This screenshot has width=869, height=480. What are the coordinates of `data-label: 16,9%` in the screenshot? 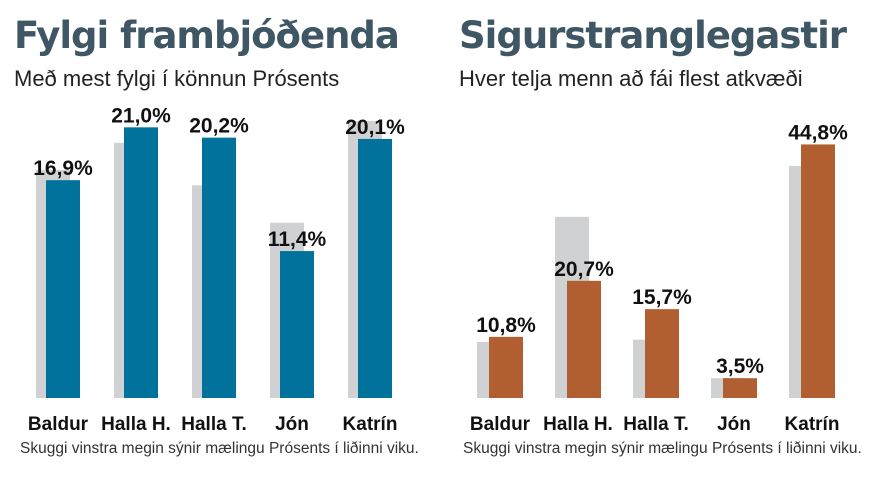 It's located at (63, 168).